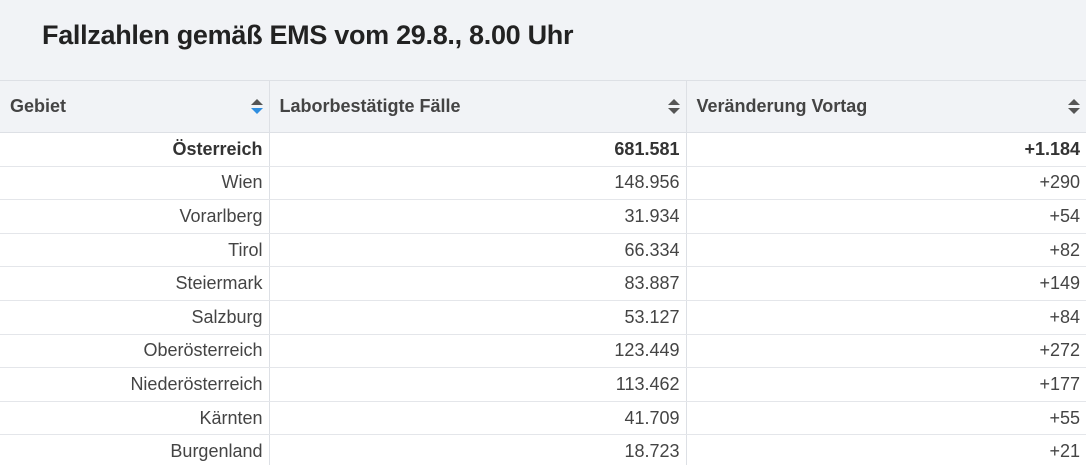  I want to click on table-row: Österreich 681.581 +1.184, so click(543, 149).